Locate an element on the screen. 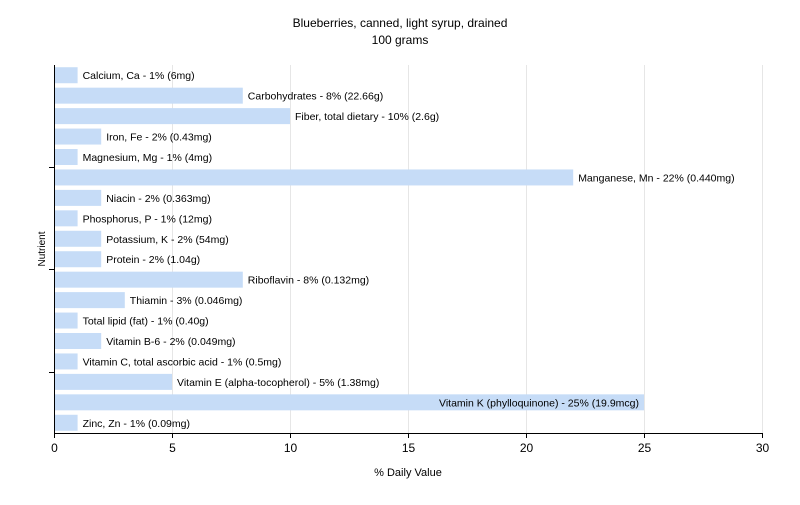 This screenshot has height=505, width=800. bar-label: Fiber, total dietary - 10% (2.6g) is located at coordinates (367, 117).